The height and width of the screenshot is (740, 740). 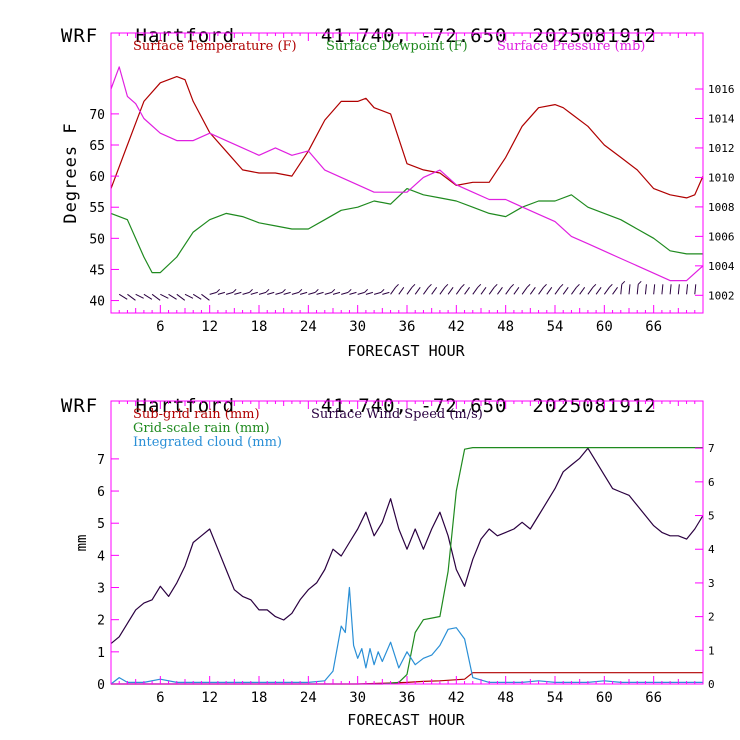 I want to click on chart2-xlabel: FORECAST HOUR, so click(x=406, y=720).